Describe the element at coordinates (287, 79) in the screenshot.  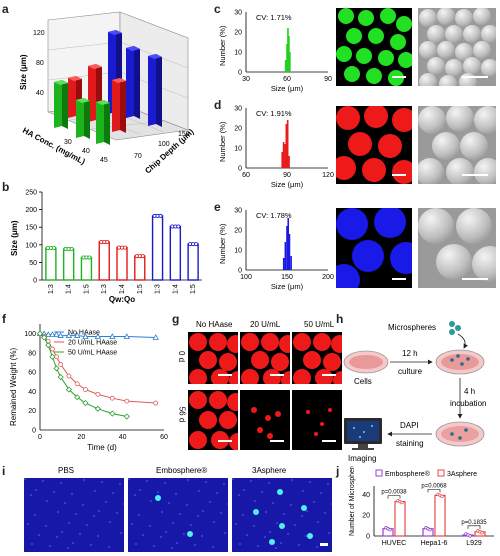
I see `panel-c-xtick-label: 60` at that location.